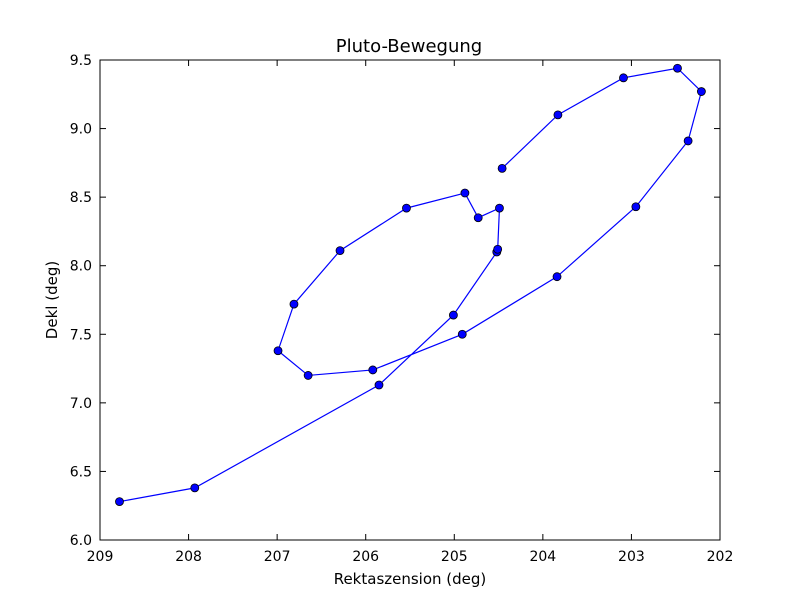 Image resolution: width=800 pixels, height=600 pixels. What do you see at coordinates (81, 472) in the screenshot?
I see `y-tick-label: 6.5` at bounding box center [81, 472].